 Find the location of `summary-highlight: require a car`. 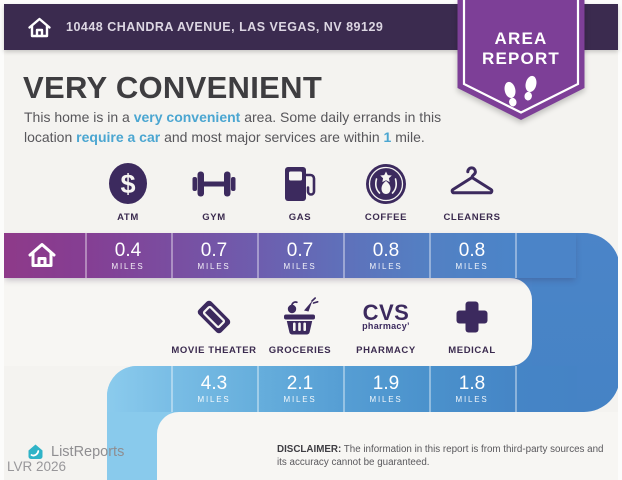

summary-highlight: require a car is located at coordinates (118, 136).